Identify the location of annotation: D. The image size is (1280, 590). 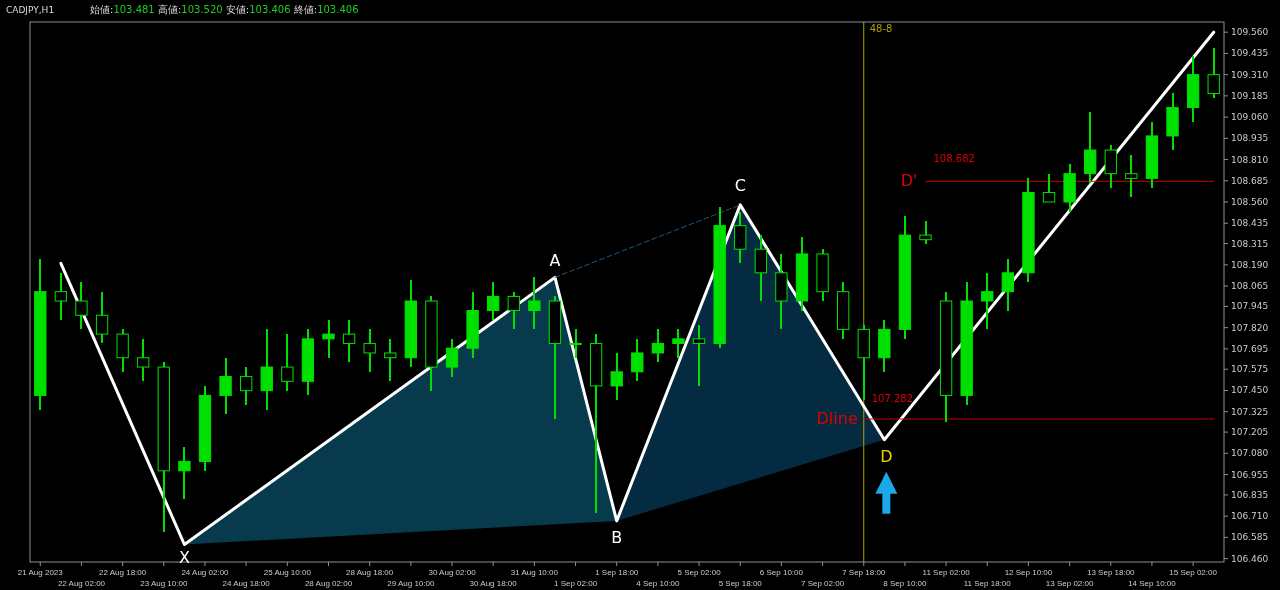
(886, 457).